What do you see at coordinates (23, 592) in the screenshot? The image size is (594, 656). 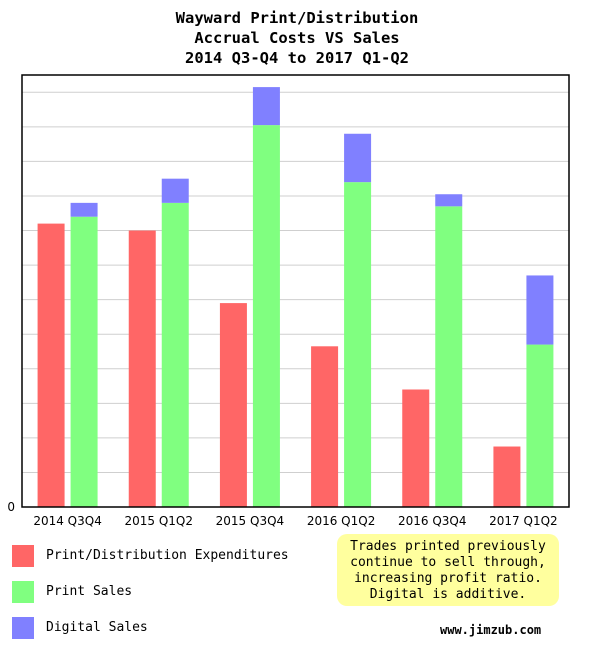 I see `legend-swatch-print-sales` at bounding box center [23, 592].